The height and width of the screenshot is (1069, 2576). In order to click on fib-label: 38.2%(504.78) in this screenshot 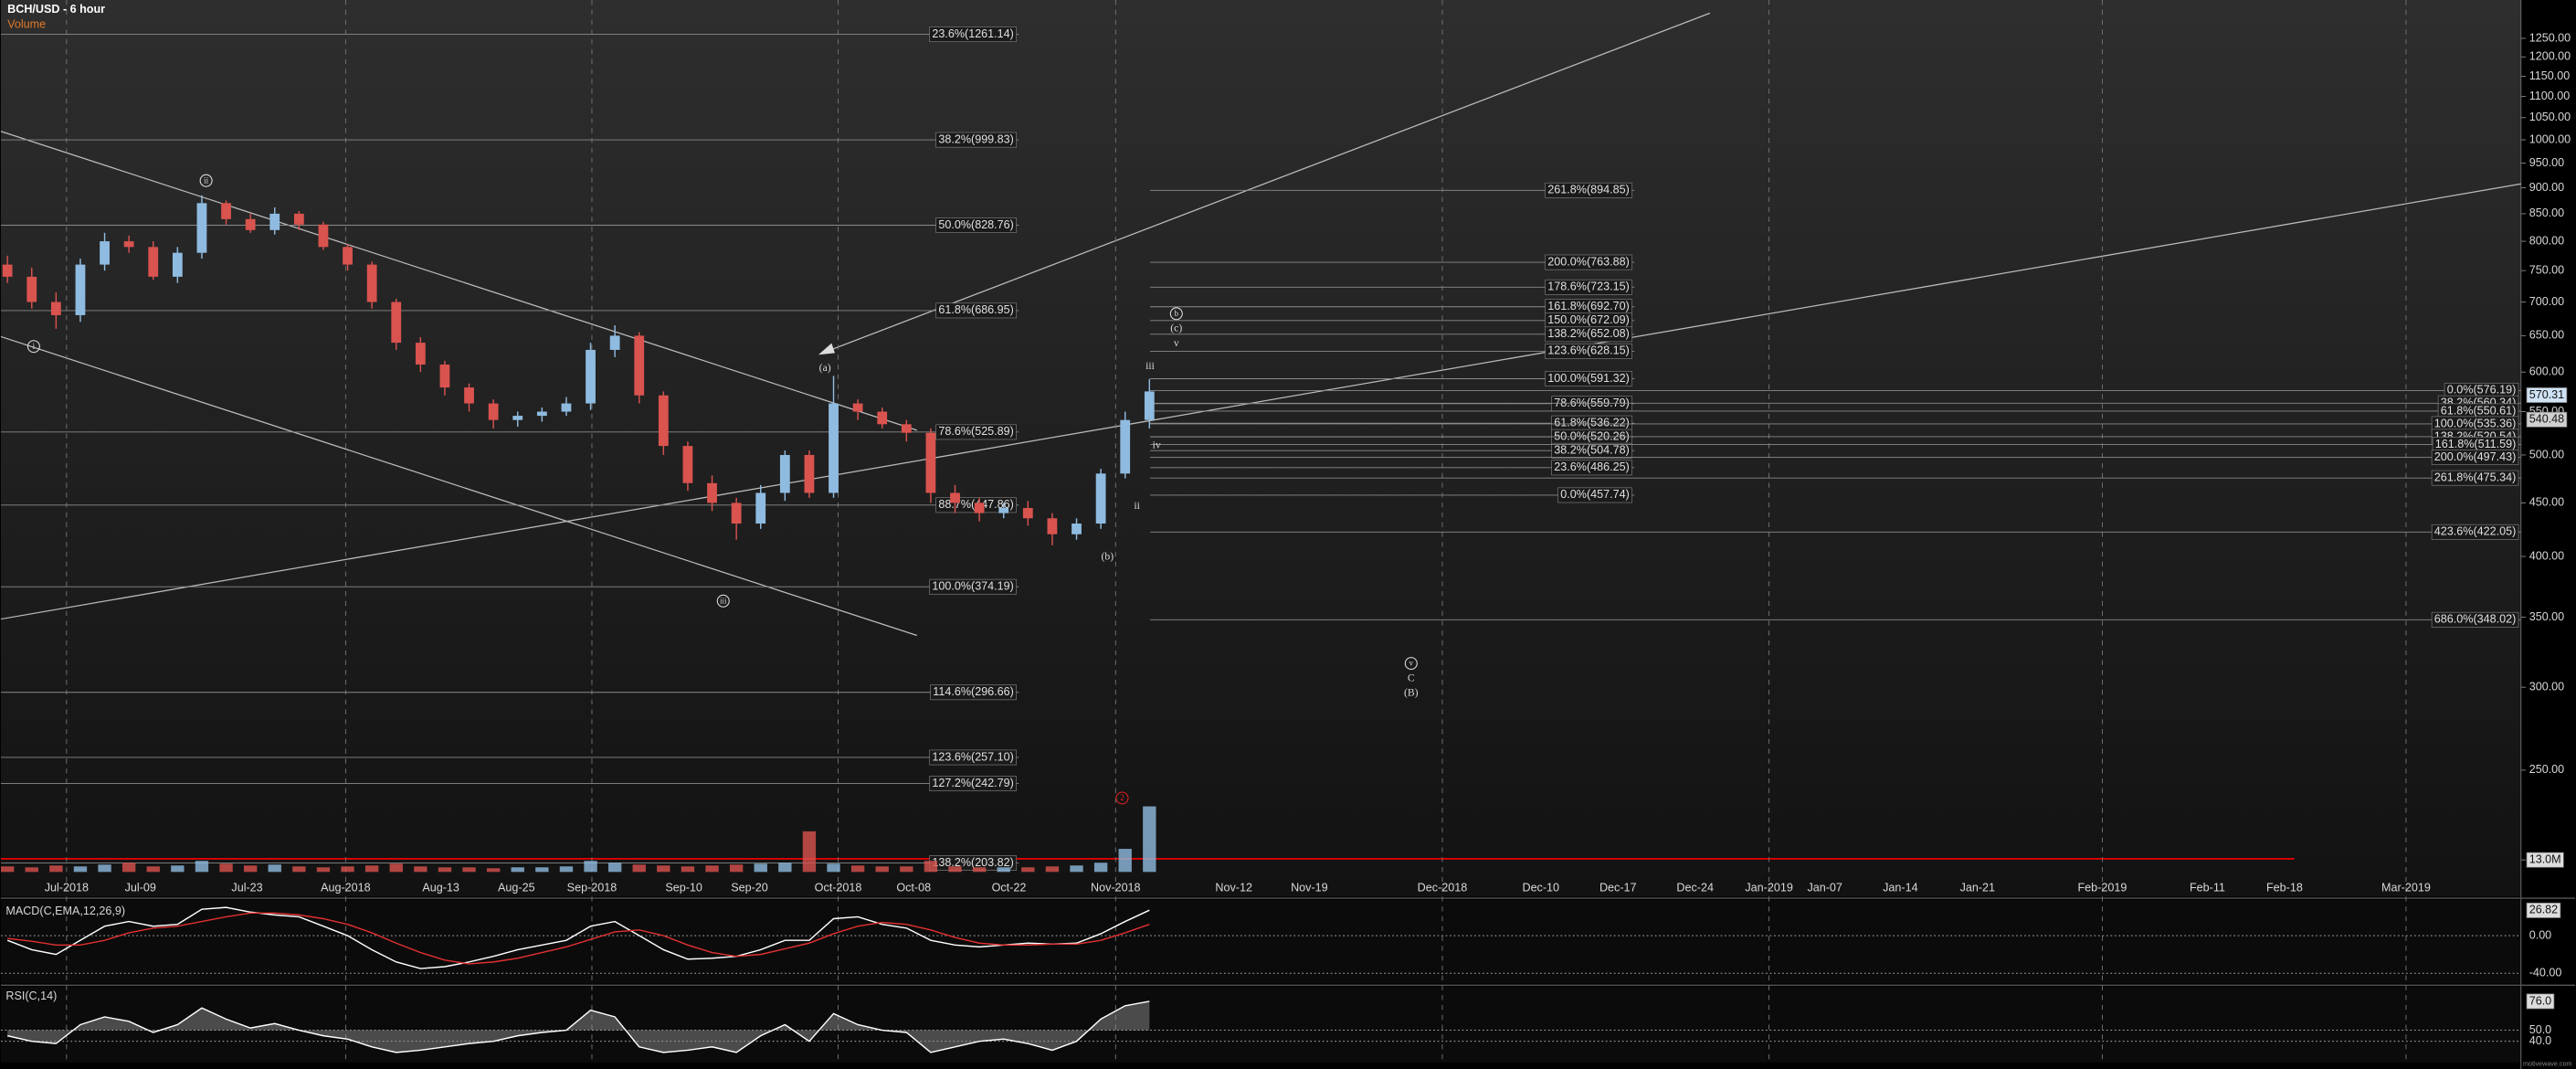, I will do `click(1592, 450)`.